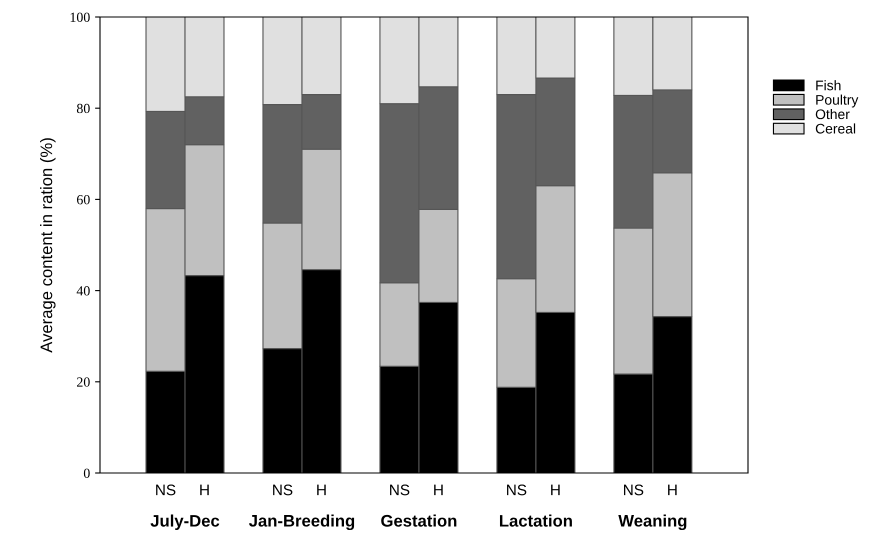  What do you see at coordinates (536, 520) in the screenshot?
I see `text: Lactation` at bounding box center [536, 520].